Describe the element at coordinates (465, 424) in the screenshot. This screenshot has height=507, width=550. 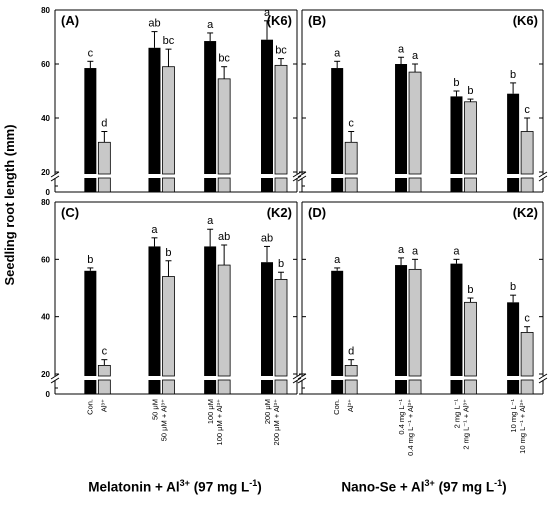
I see `x-tick-label: 2 mg L⁻¹ + Al³⁺` at that location.